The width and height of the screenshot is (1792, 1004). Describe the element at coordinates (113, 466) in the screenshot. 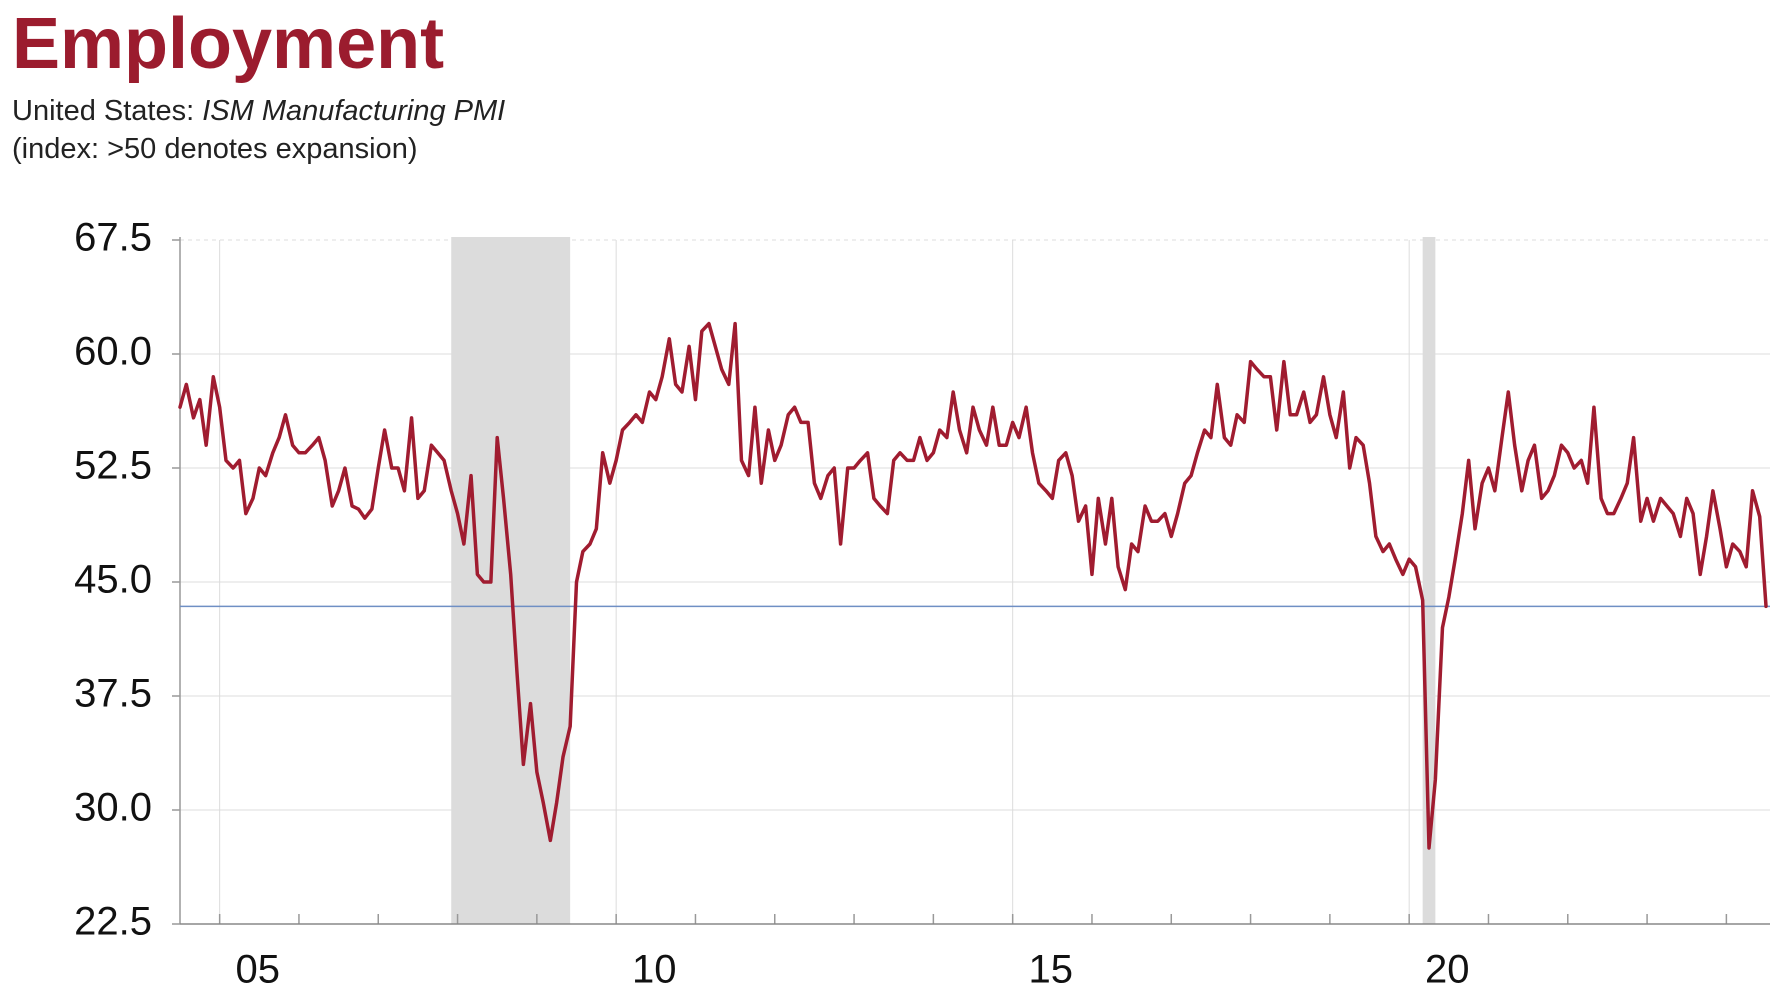

I see `y-tick-label: 52.5` at that location.